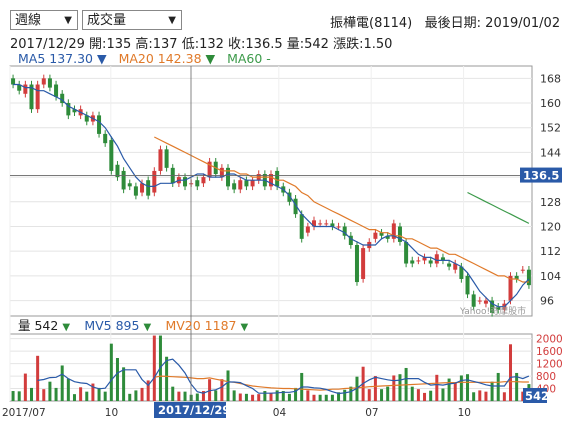 This screenshot has height=432, width=573. I want to click on price-tick-label: 160, so click(550, 103).